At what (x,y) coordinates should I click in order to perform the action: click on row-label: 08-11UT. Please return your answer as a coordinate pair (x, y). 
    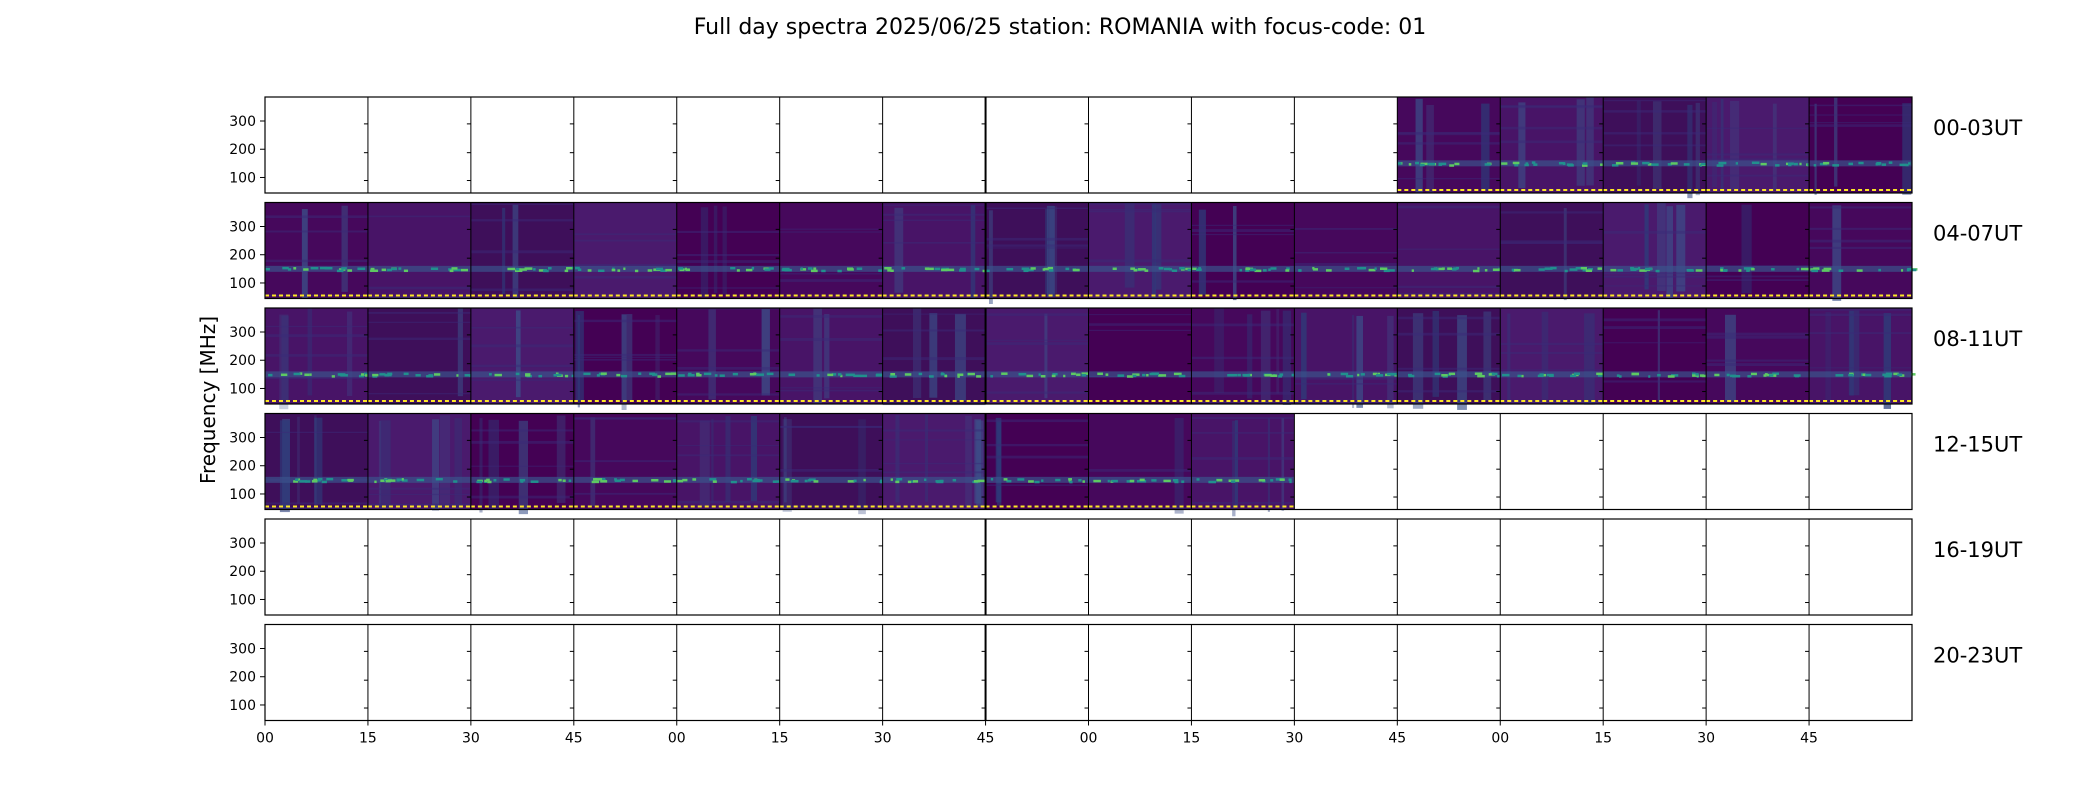
    Looking at the image, I should click on (1977, 339).